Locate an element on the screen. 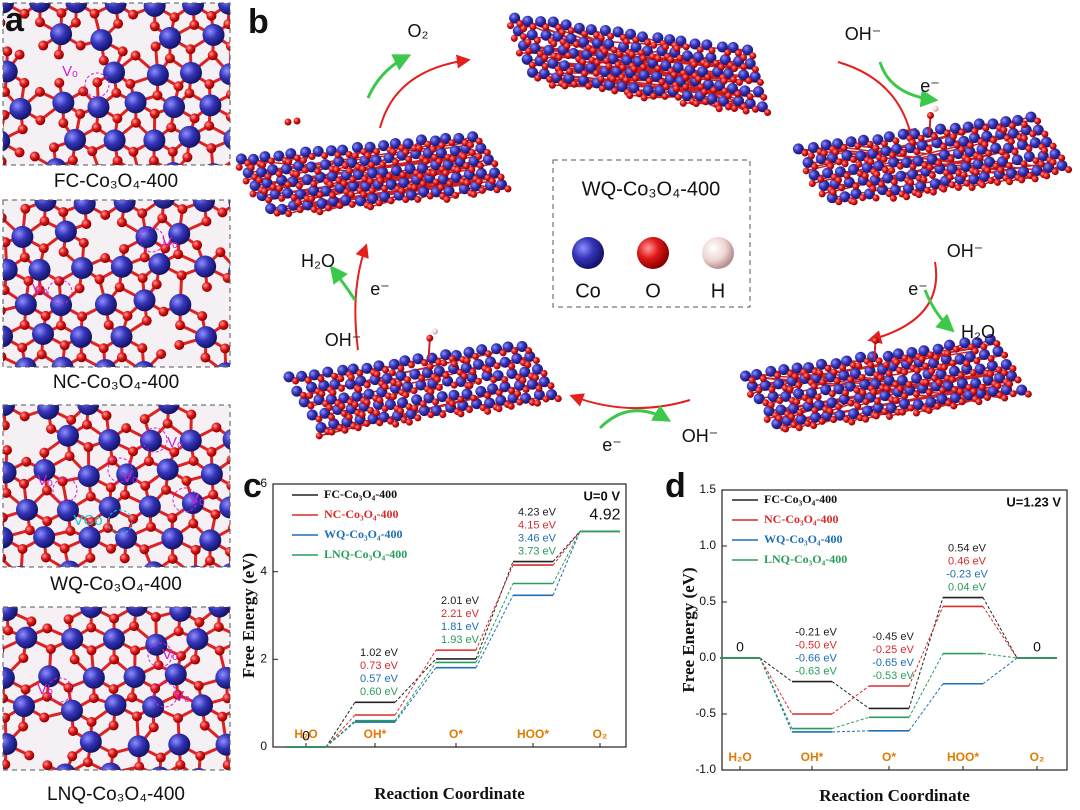  arrow is located at coordinates (877, 102).